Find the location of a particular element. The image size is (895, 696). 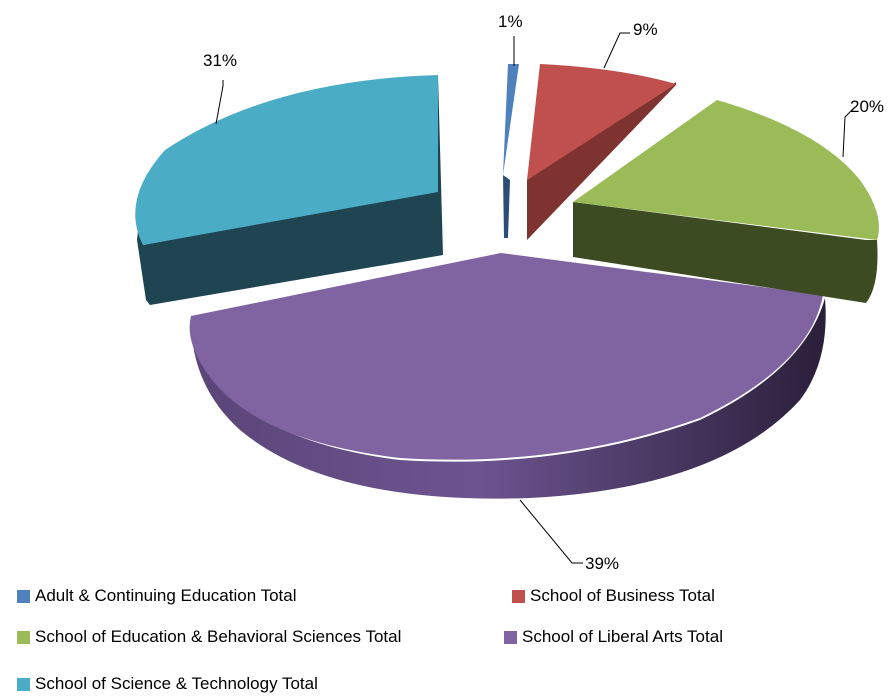

slice-science-technology-side is located at coordinates (290, 190).